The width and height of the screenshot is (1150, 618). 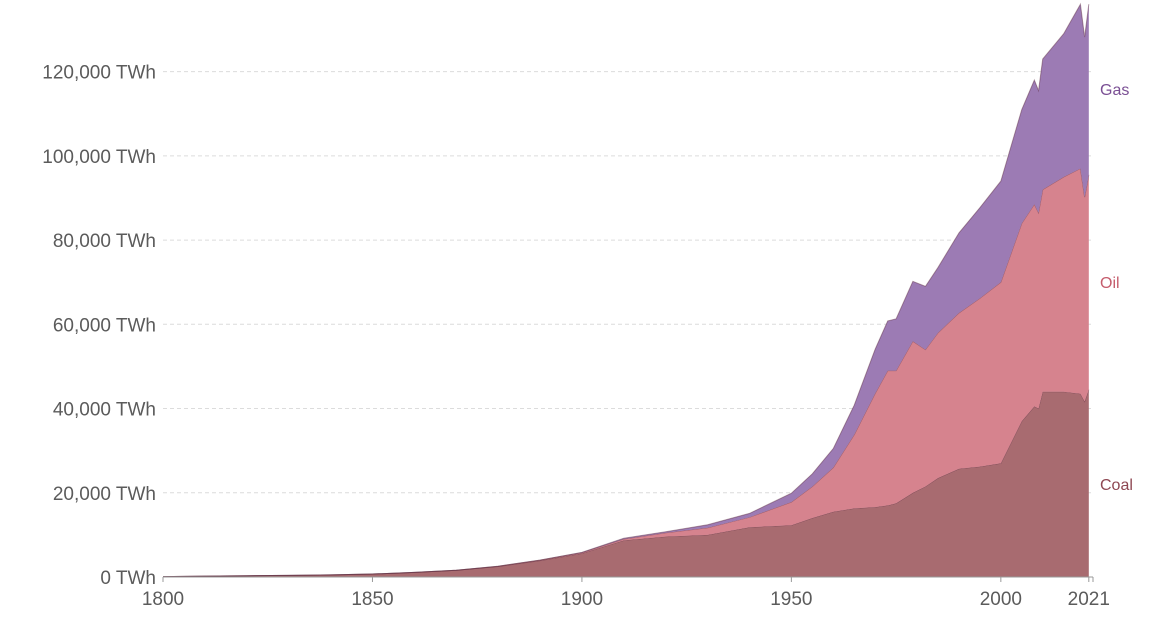 I want to click on y-tick-label: 100,000 TWh, so click(x=99, y=157).